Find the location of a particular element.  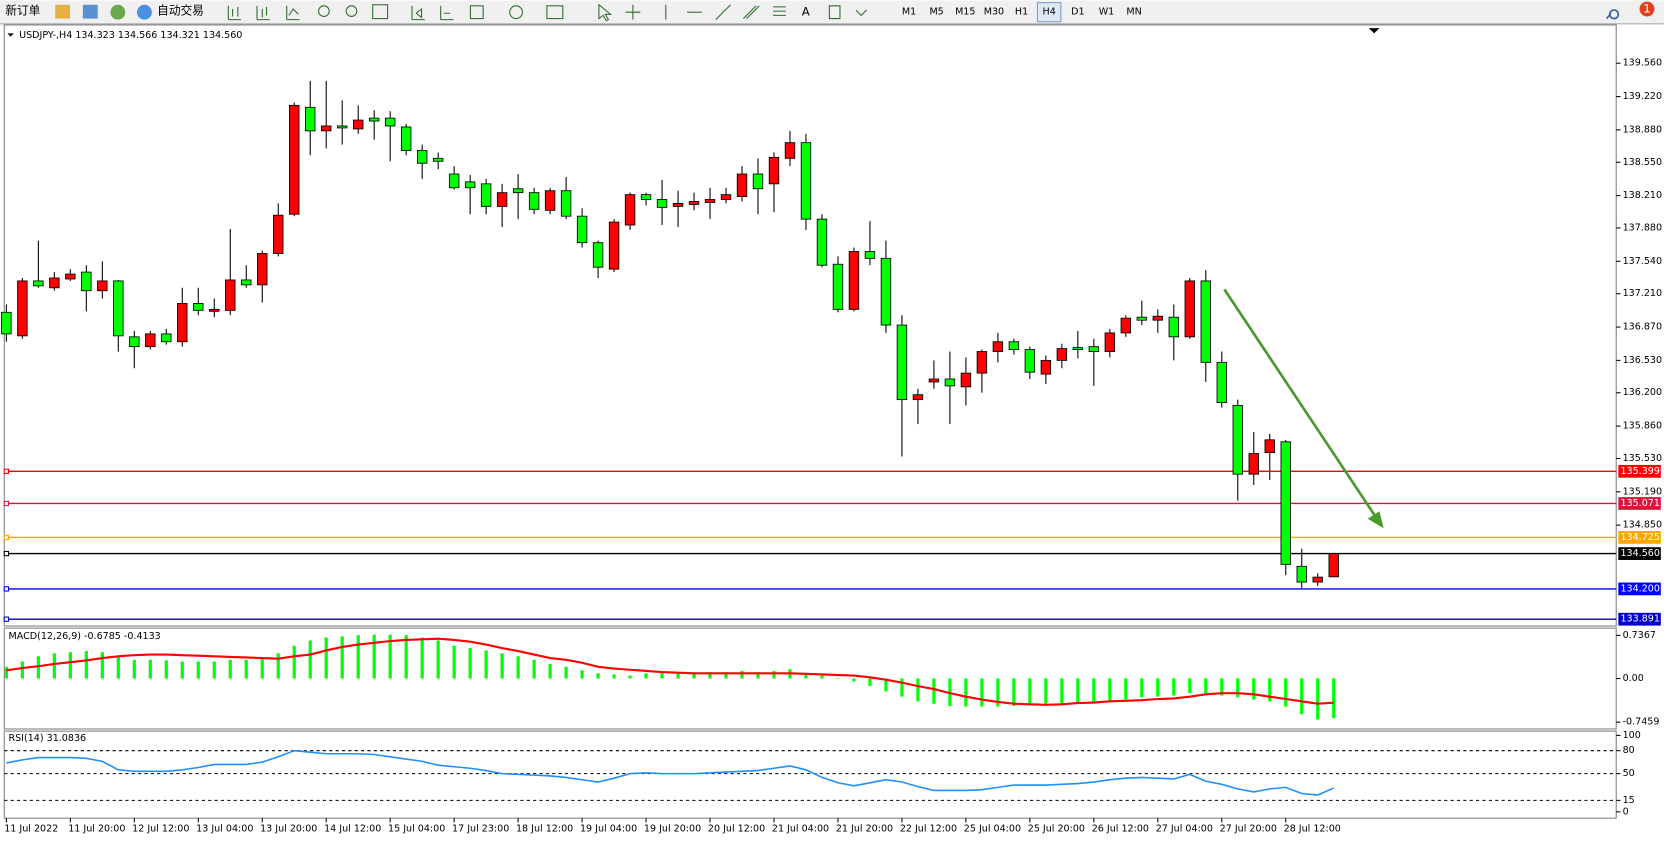

time-label: 19 Jul 04:00 is located at coordinates (608, 828).